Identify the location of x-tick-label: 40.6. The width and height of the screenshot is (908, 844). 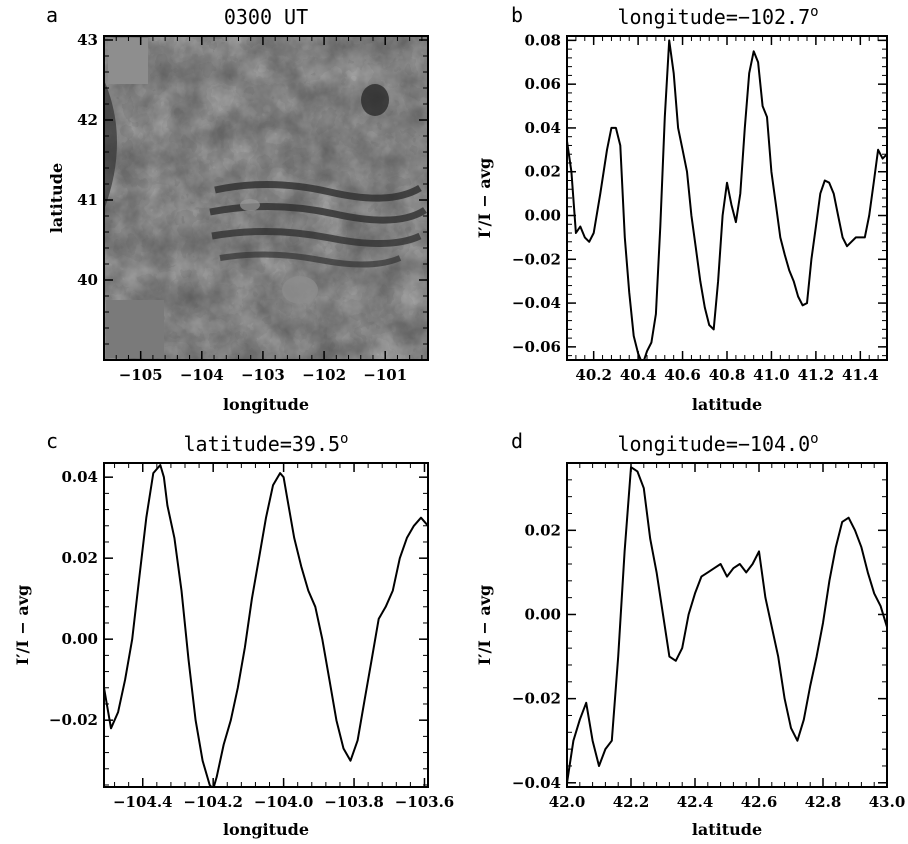
(682, 375).